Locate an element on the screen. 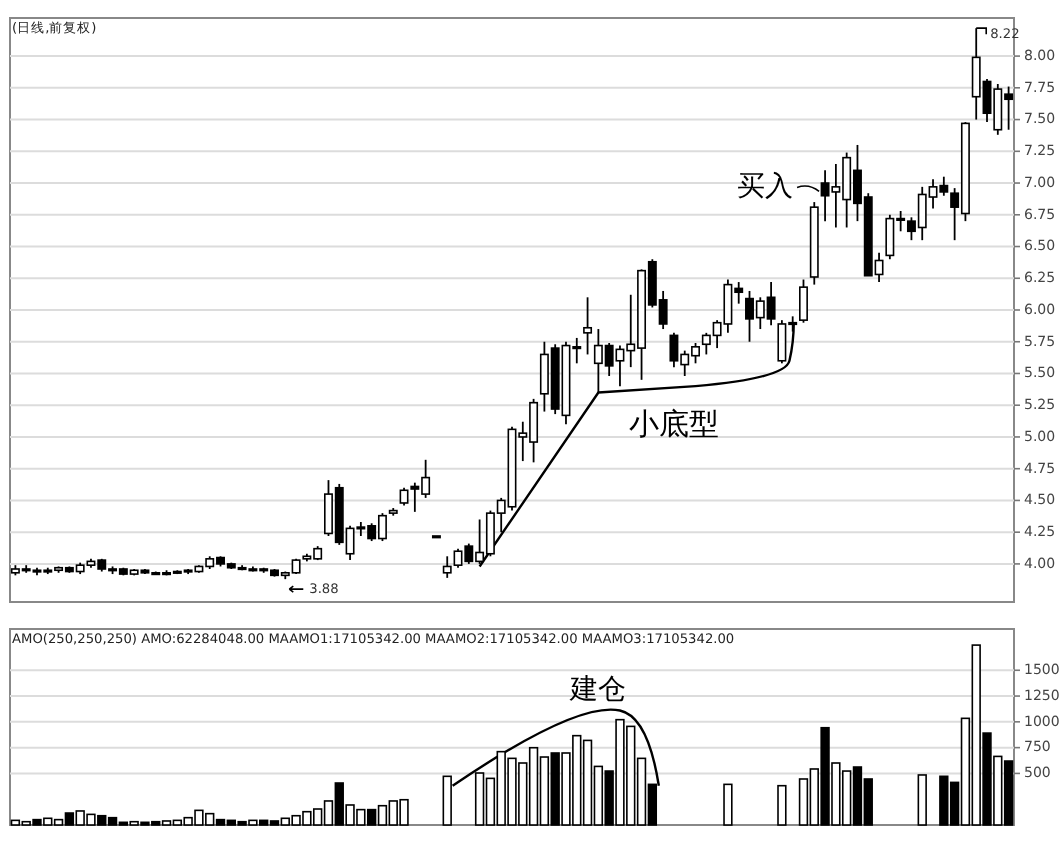 This screenshot has height=848, width=1062. annotation: 建仓 is located at coordinates (597, 690).